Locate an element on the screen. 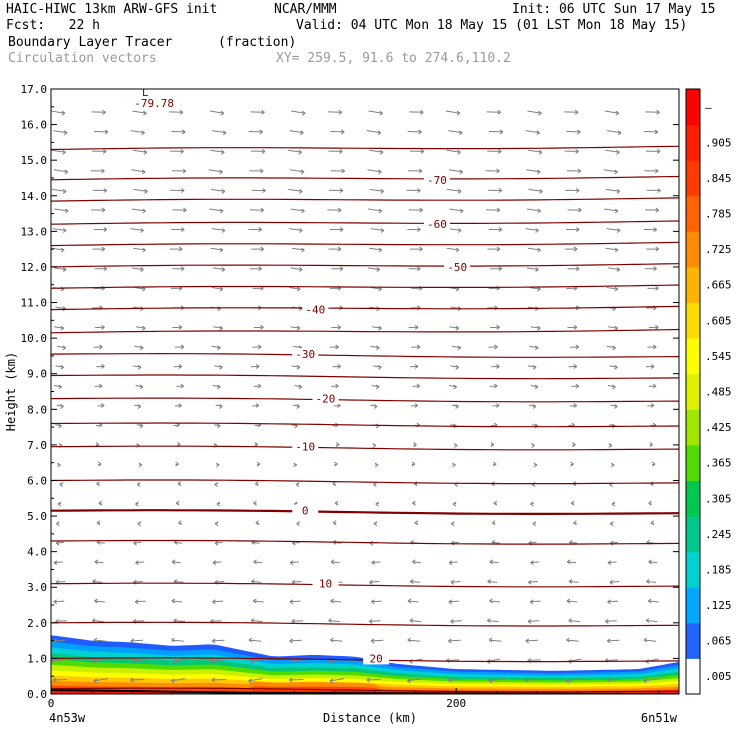 The width and height of the screenshot is (740, 740). colorbar-label: .245 is located at coordinates (718, 534).